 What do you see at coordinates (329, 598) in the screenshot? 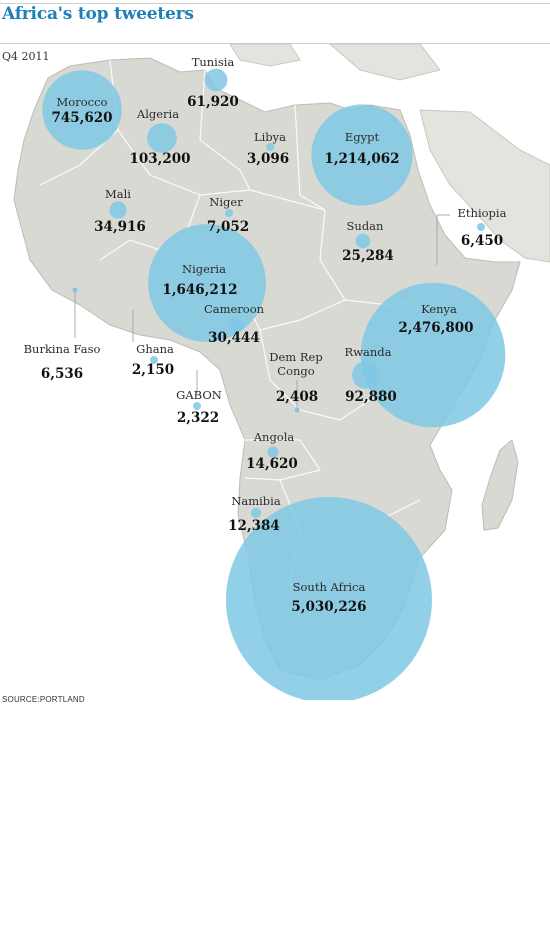
I see `bubble-south-africa` at bounding box center [329, 598].